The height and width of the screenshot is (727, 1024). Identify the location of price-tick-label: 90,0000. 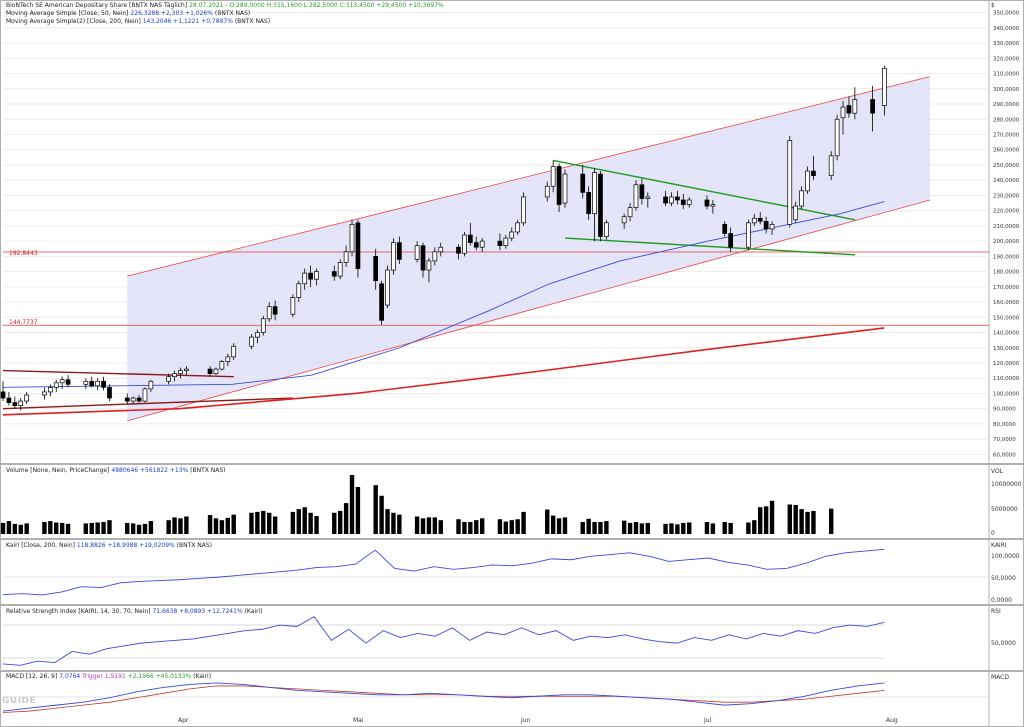
(1004, 410).